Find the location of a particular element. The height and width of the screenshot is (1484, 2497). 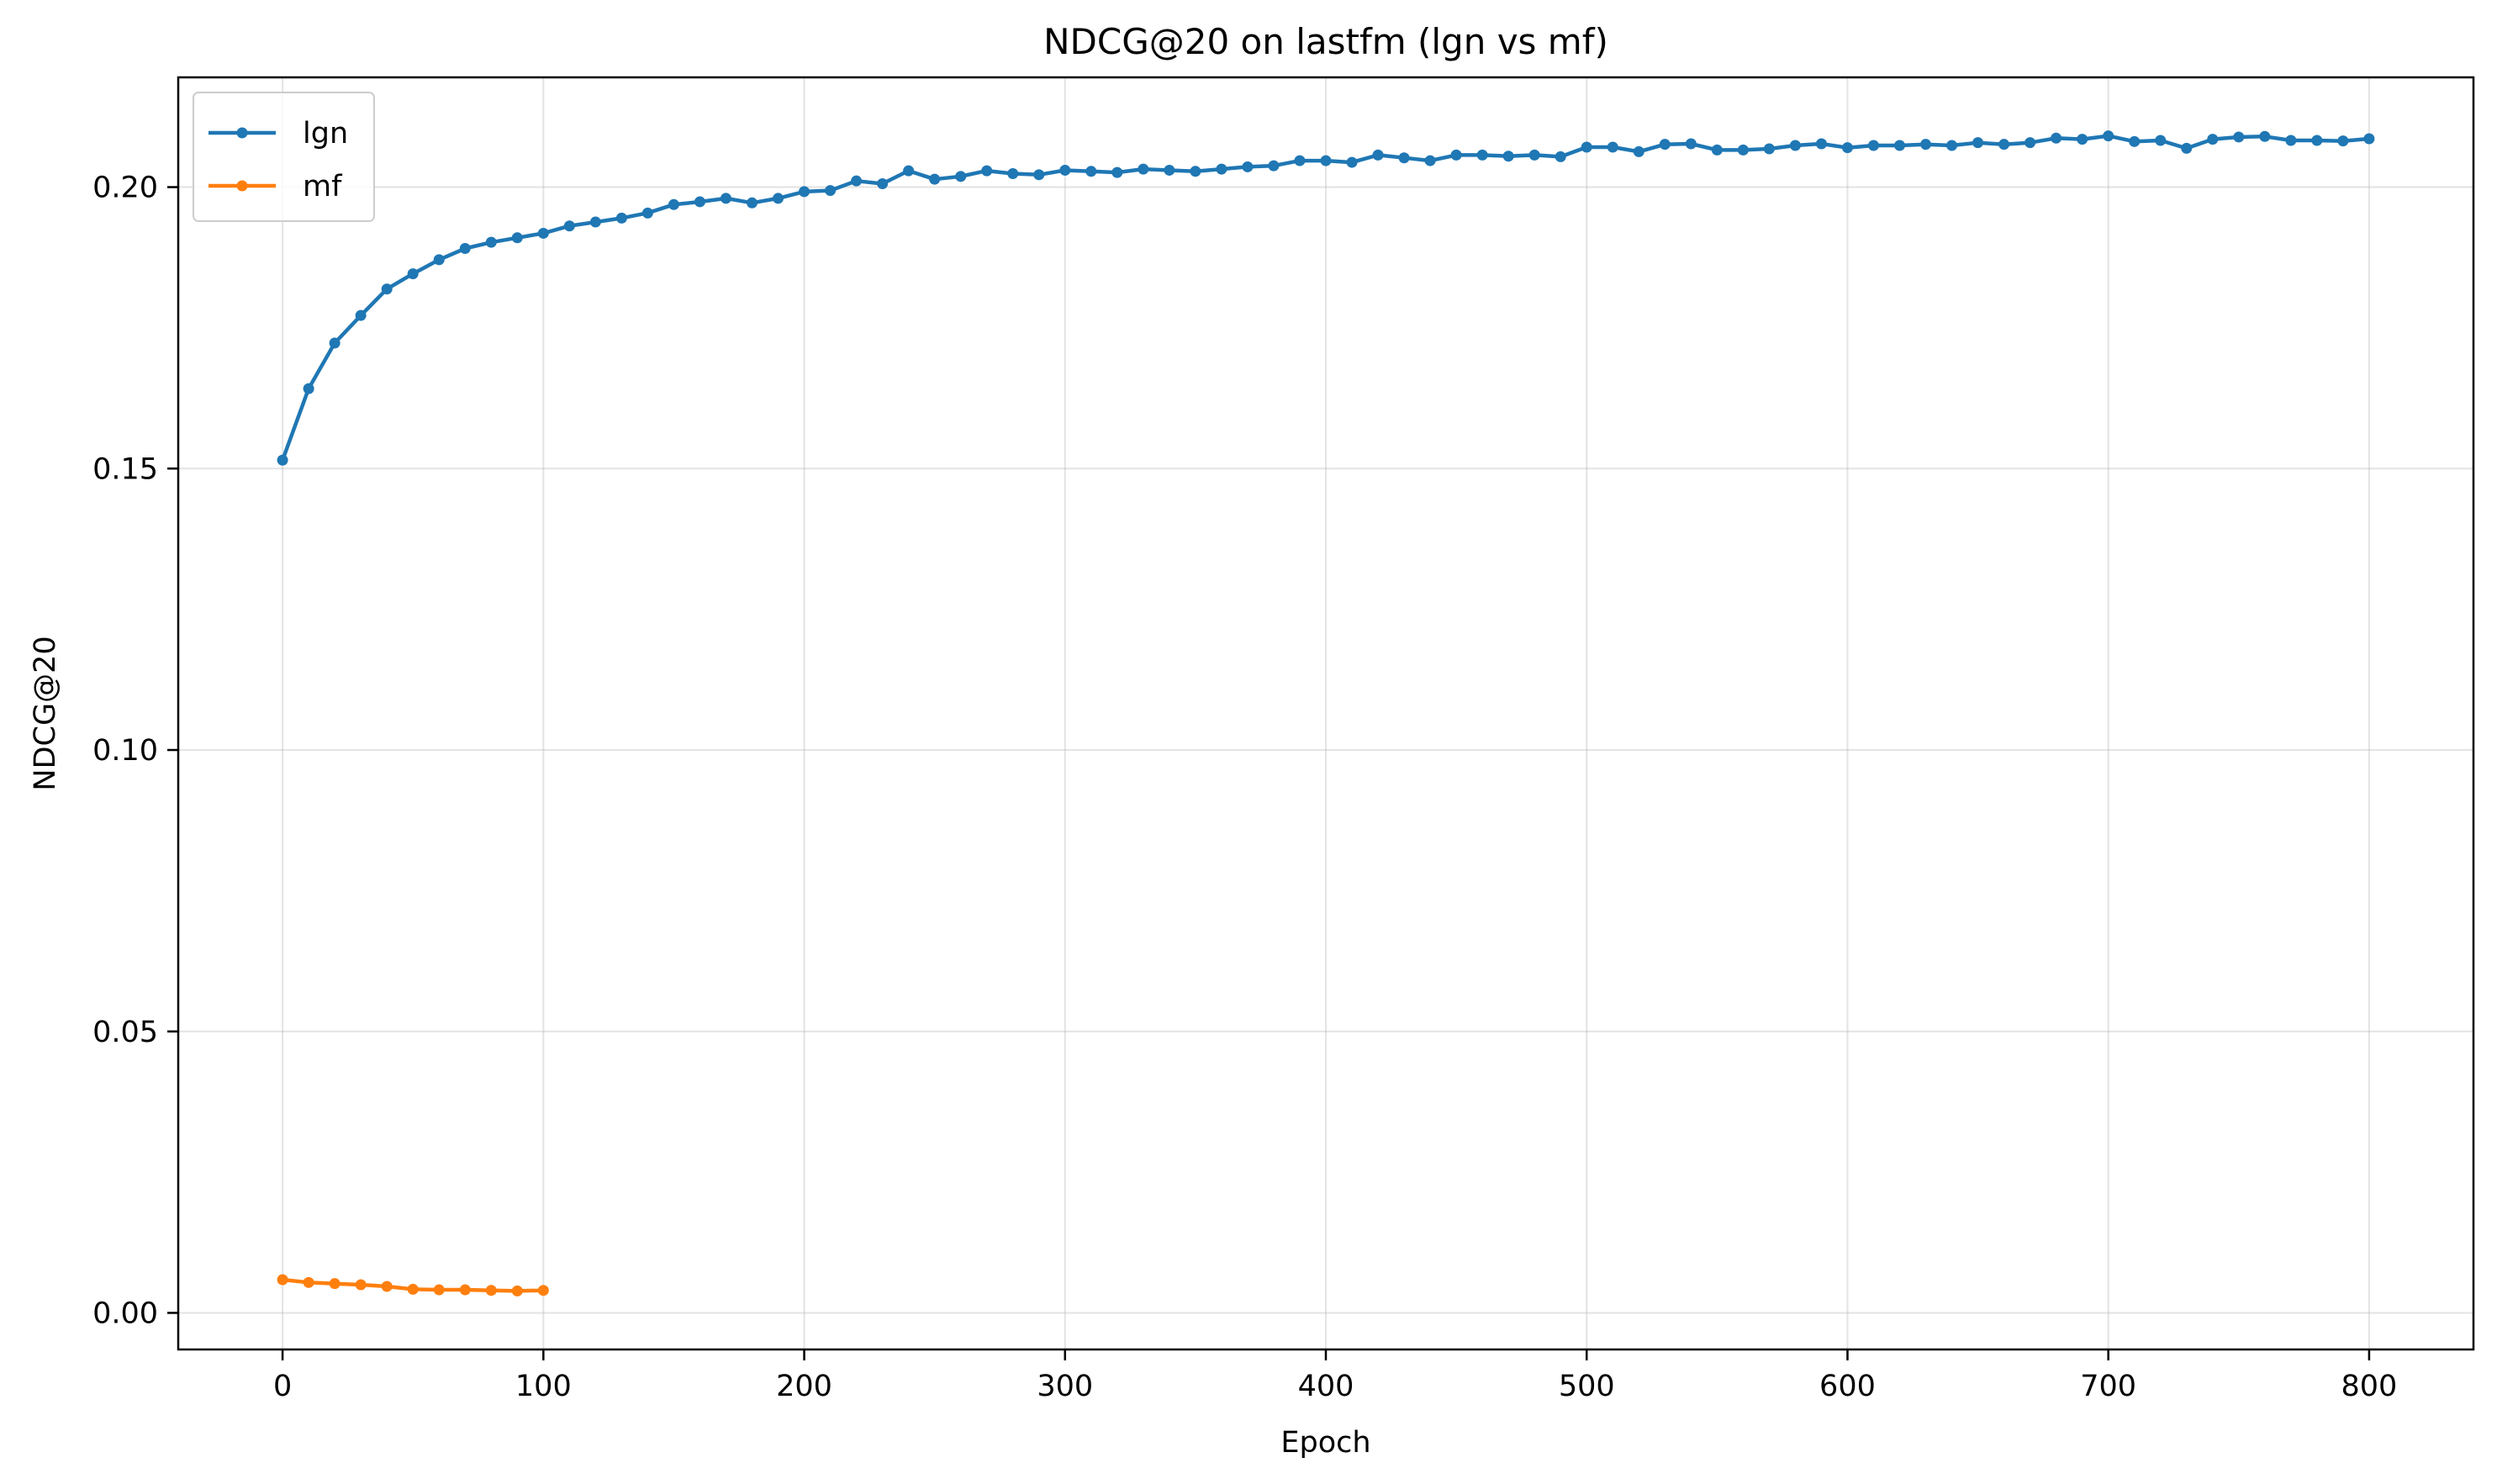

chart-title: NDCG@20 on lastfm (lgn vs mf) is located at coordinates (1325, 41).